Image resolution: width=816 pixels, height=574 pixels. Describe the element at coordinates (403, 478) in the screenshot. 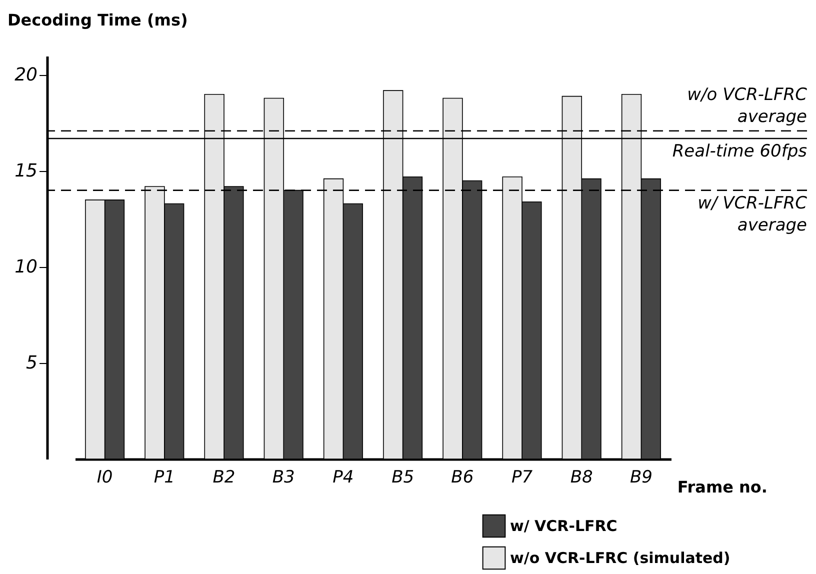

I see `x-tick-label: B5` at that location.